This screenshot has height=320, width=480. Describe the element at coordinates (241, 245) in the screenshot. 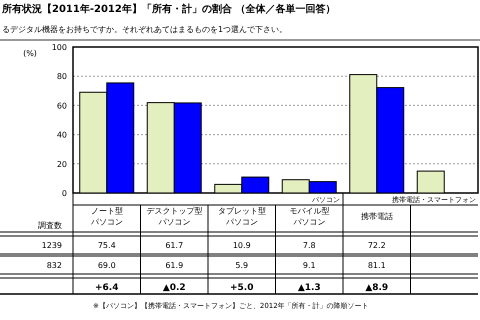

I see `data-label: 10.9` at that location.